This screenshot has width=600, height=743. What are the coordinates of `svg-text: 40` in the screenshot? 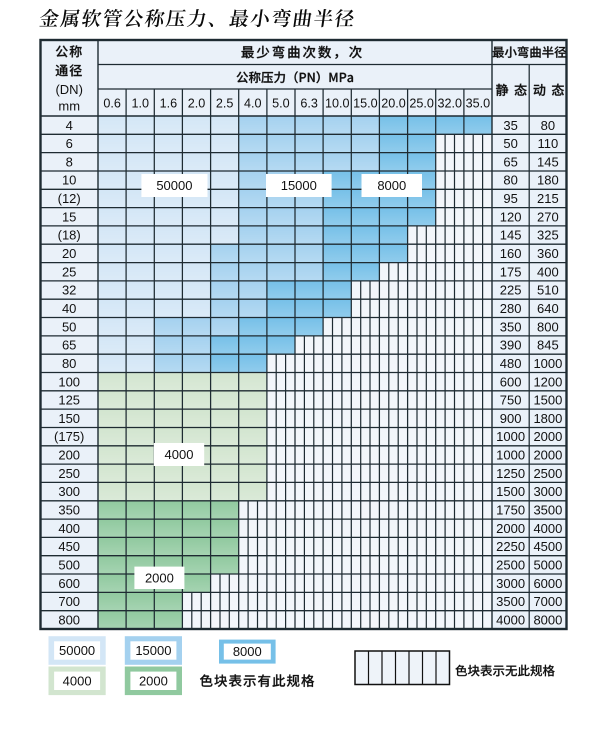 It's located at (69, 308).